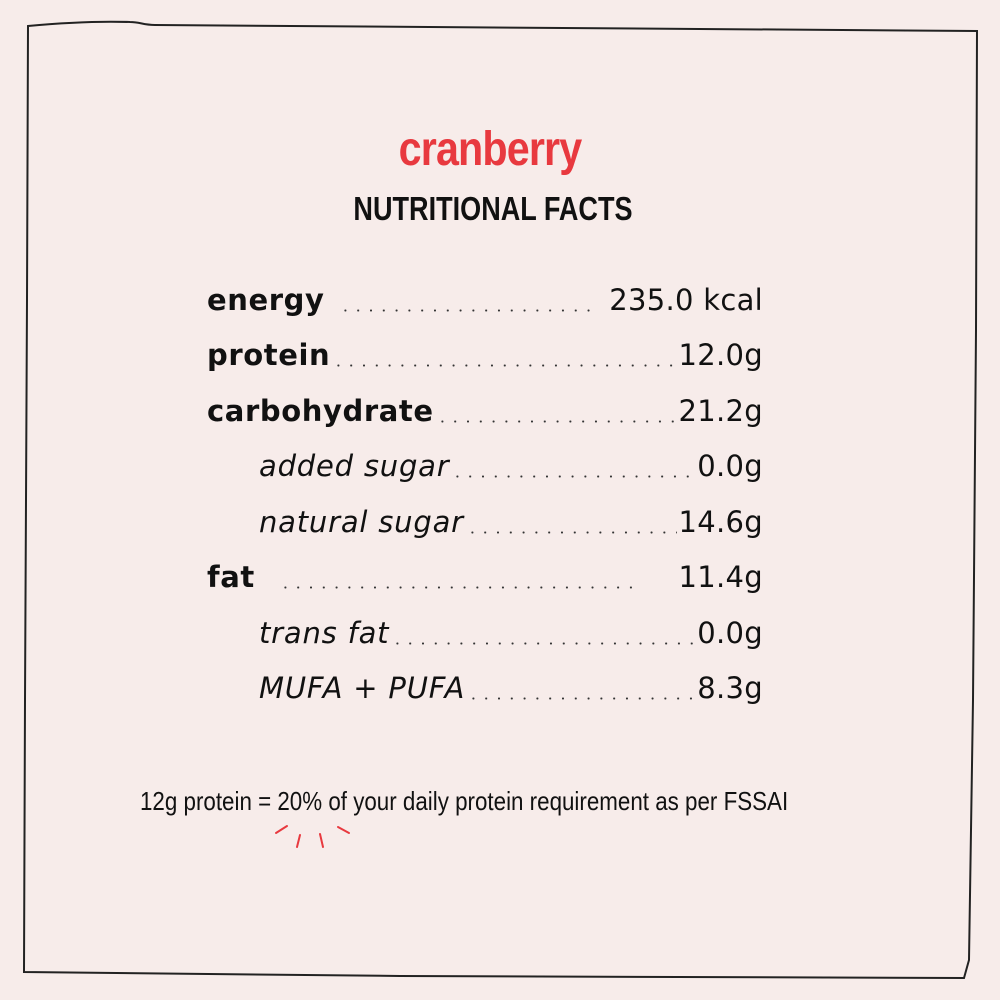 This screenshot has height=1000, width=1000. What do you see at coordinates (485, 356) in the screenshot?
I see `nutrition-row-protein: protein 12.0g` at bounding box center [485, 356].